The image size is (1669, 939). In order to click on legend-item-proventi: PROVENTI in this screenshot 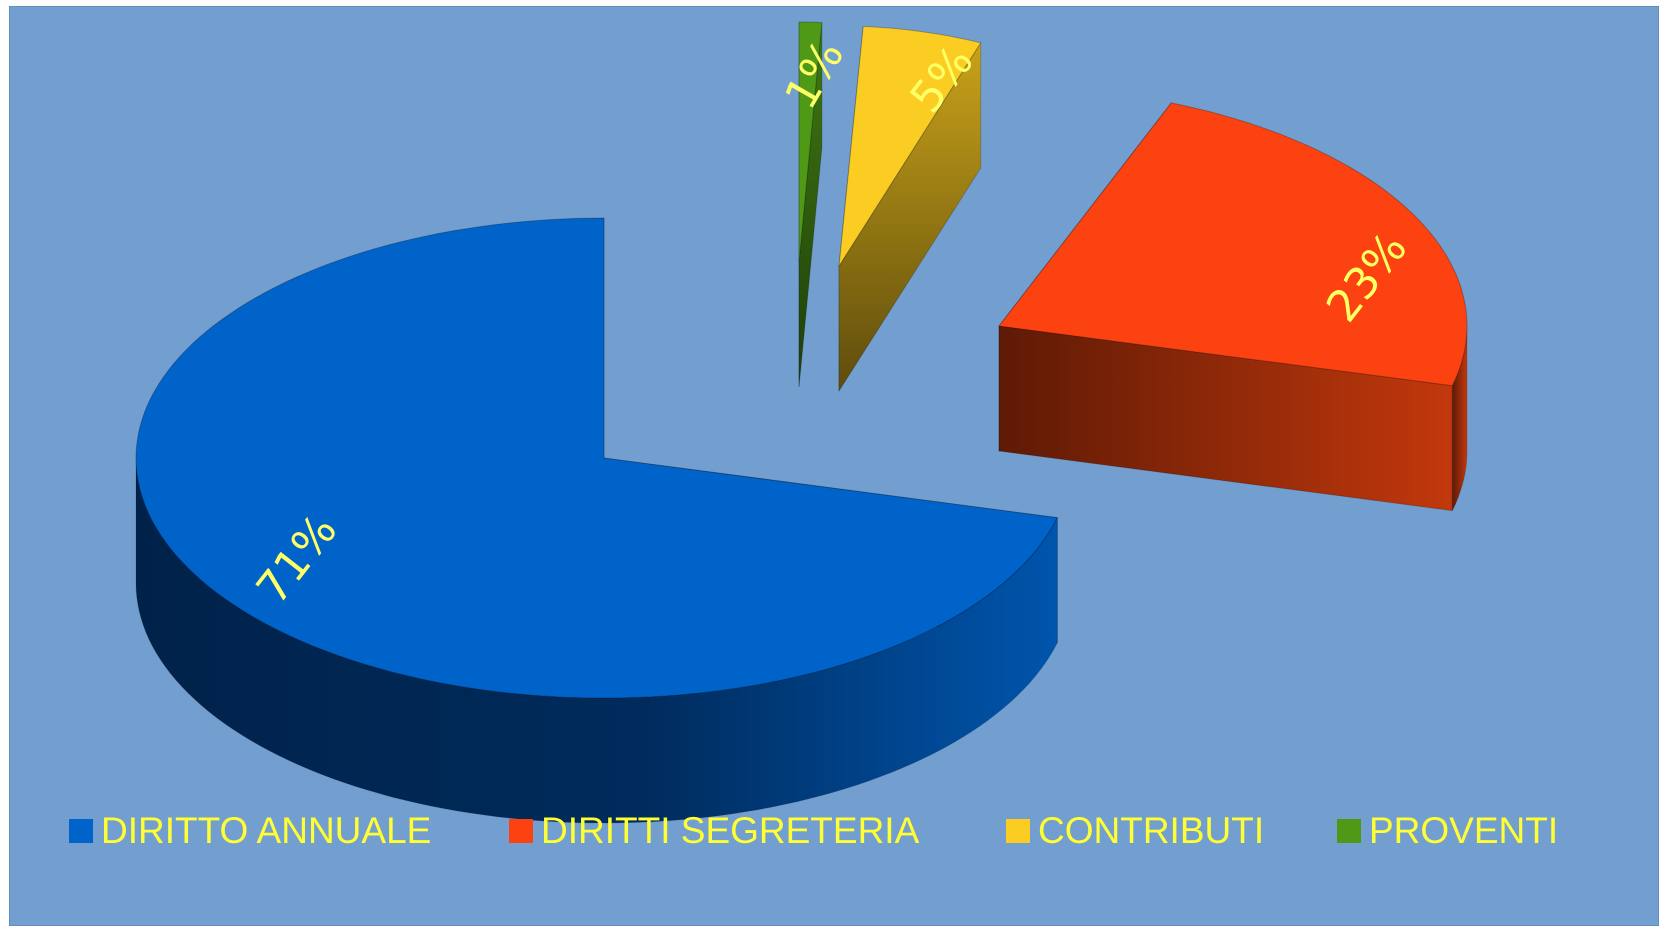, I will do `click(1447, 831)`.